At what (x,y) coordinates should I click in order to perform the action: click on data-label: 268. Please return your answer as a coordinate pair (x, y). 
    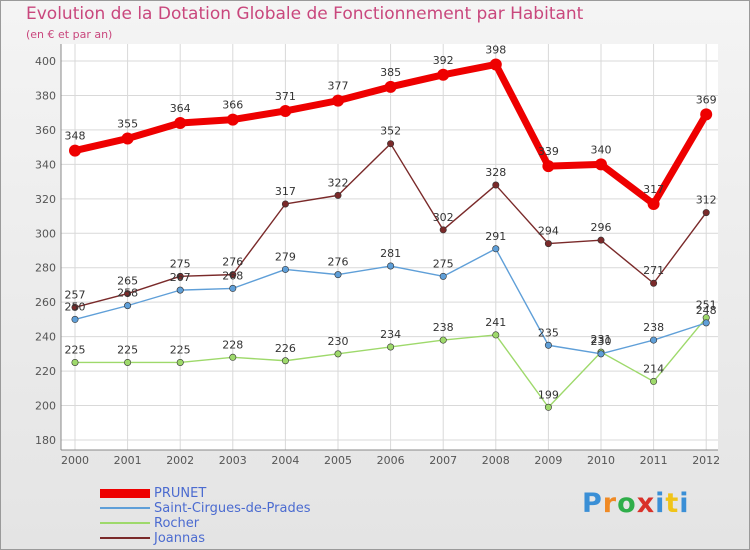
    Looking at the image, I should click on (232, 275).